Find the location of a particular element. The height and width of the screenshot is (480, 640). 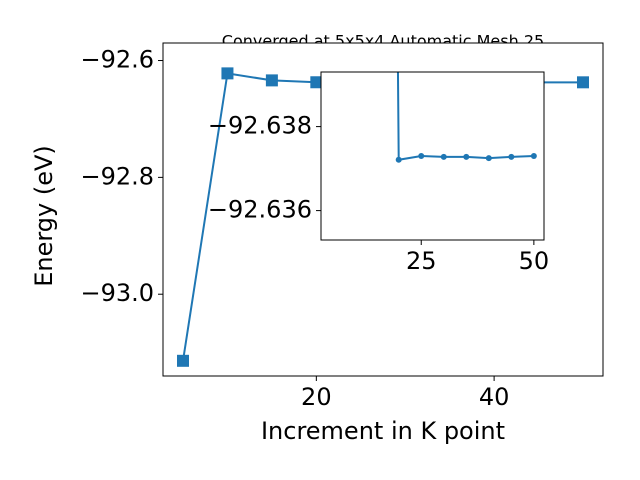

plot-frame is located at coordinates (432, 156).